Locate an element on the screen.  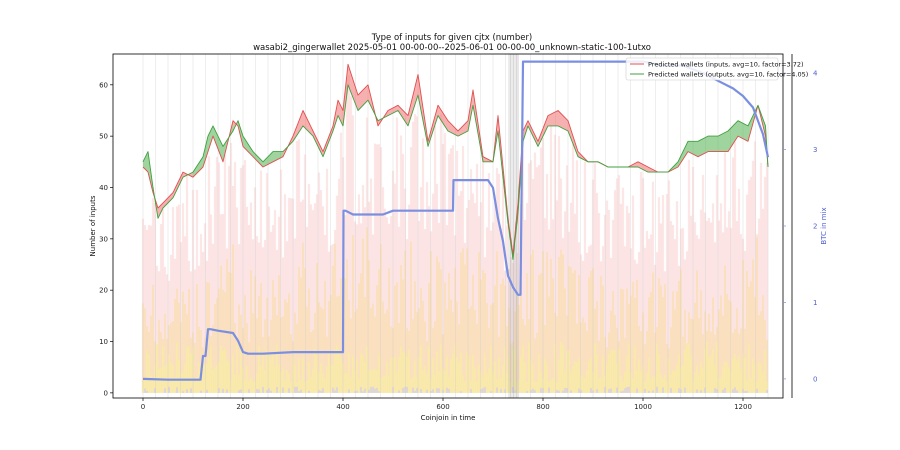
y2-tick-label: 4 is located at coordinates (815, 74).